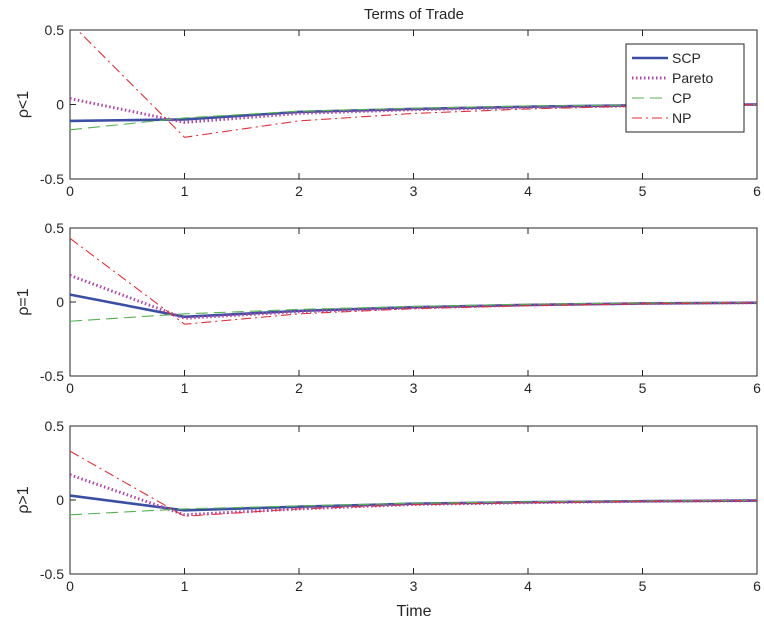 Image resolution: width=764 pixels, height=626 pixels. Describe the element at coordinates (681, 118) in the screenshot. I see `legend-label-np: NP` at that location.